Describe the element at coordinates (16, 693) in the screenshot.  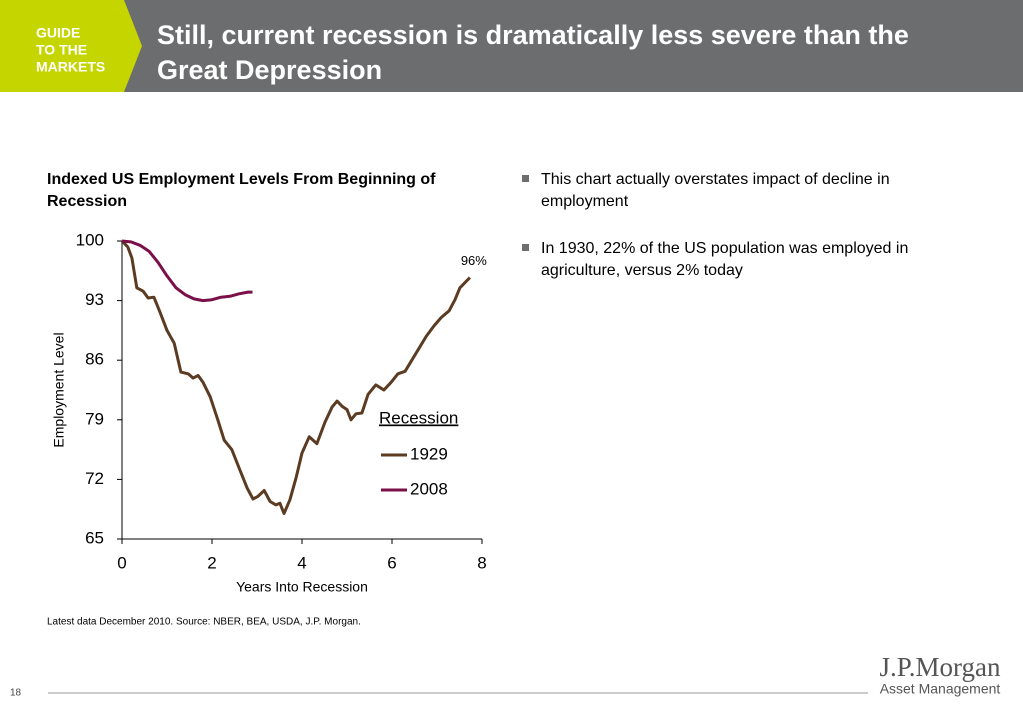
I see `page-number: 18` at that location.